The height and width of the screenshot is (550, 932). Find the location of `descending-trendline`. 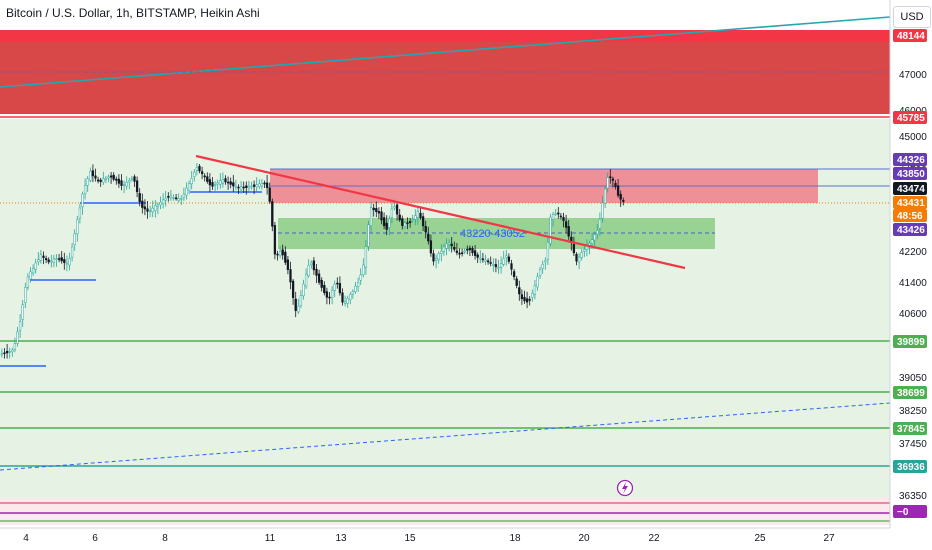

descending-trendline is located at coordinates (440, 212).